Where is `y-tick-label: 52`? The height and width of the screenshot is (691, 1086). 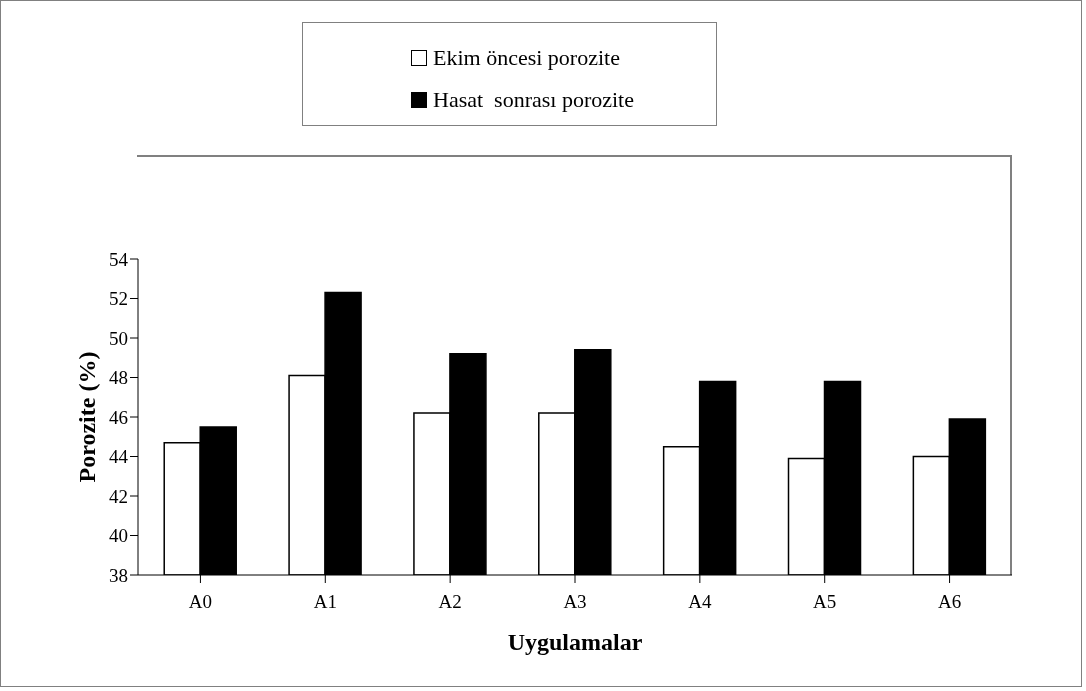 y-tick-label: 52 is located at coordinates (118, 299).